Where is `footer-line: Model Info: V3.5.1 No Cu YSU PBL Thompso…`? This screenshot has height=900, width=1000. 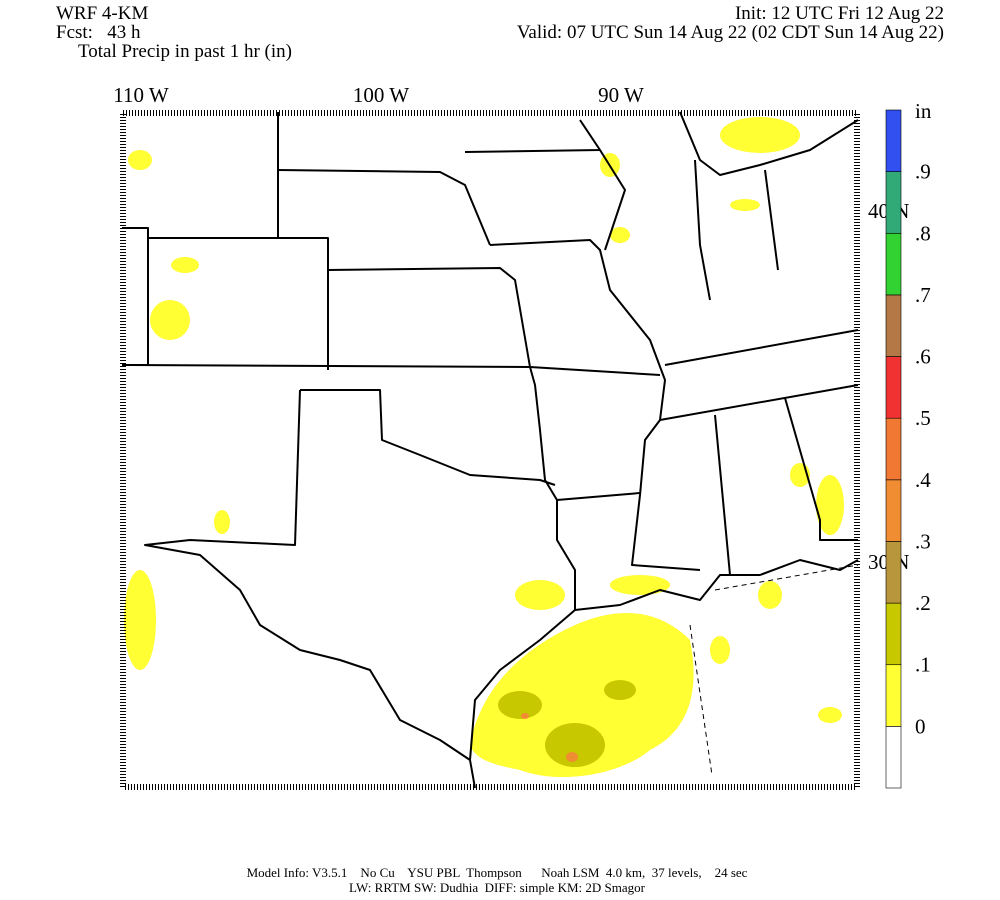
footer-line: Model Info: V3.5.1 No Cu YSU PBL Thompso… is located at coordinates (497, 872).